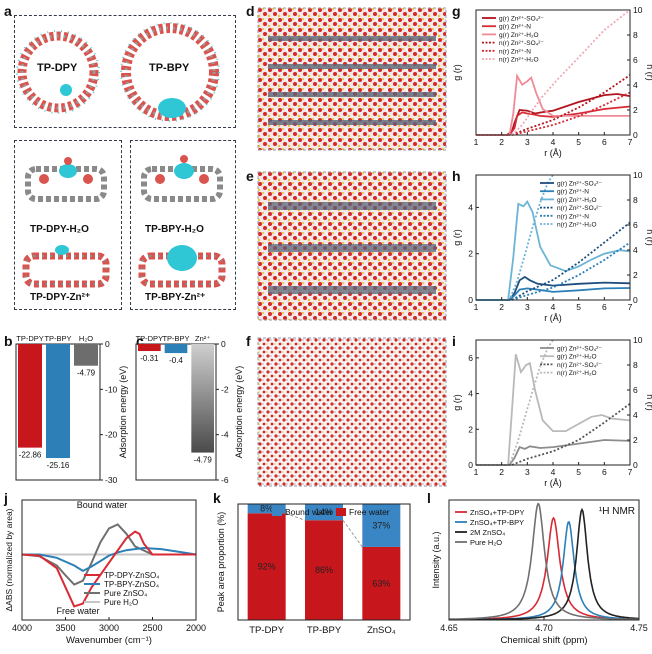 This screenshot has width=652, height=654. What do you see at coordinates (635, 365) in the screenshot?
I see `i-y2tick-label-4: 8` at bounding box center [635, 365].